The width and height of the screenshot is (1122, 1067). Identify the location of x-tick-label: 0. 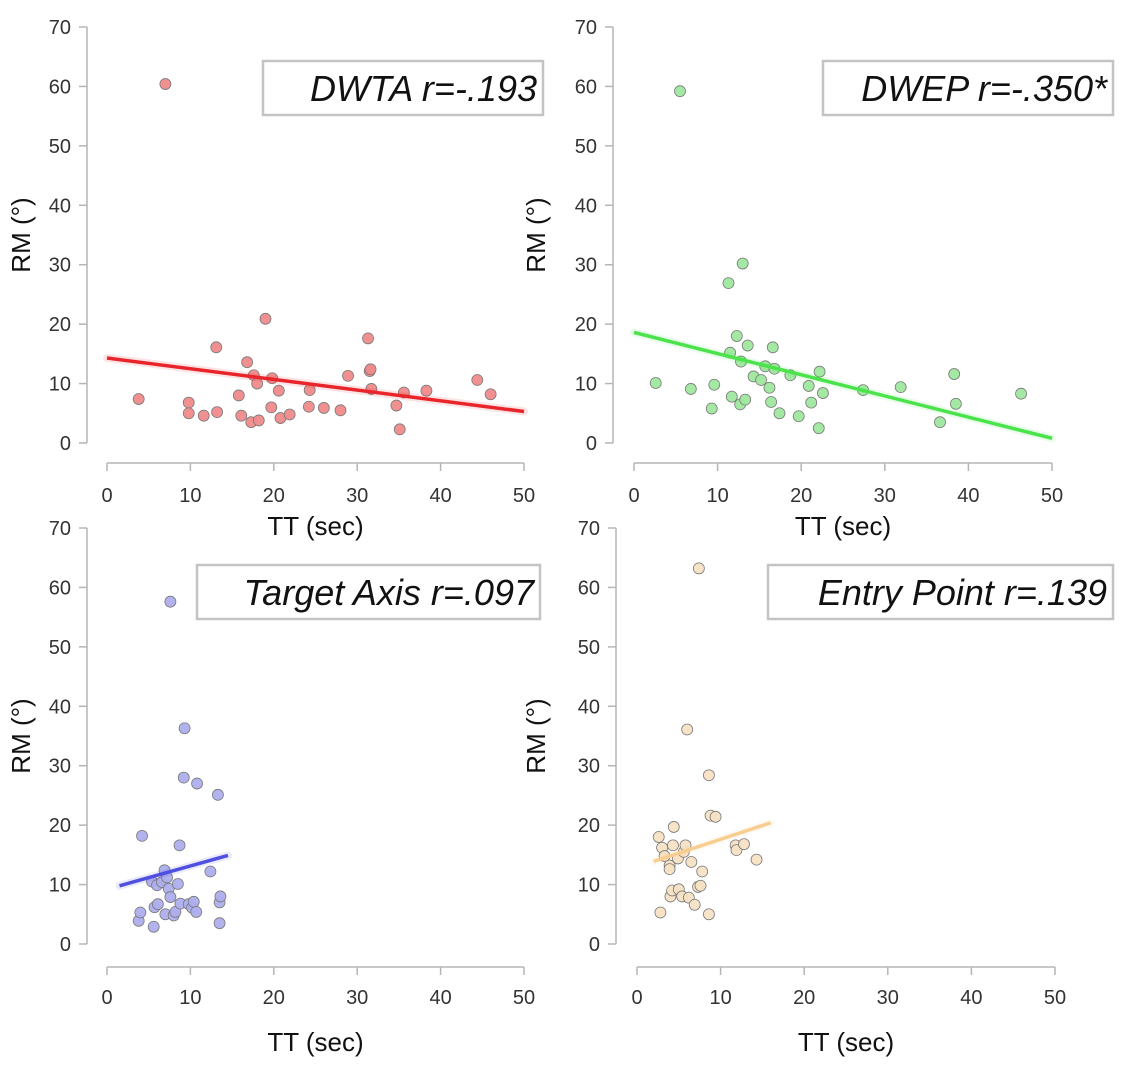
(633, 496).